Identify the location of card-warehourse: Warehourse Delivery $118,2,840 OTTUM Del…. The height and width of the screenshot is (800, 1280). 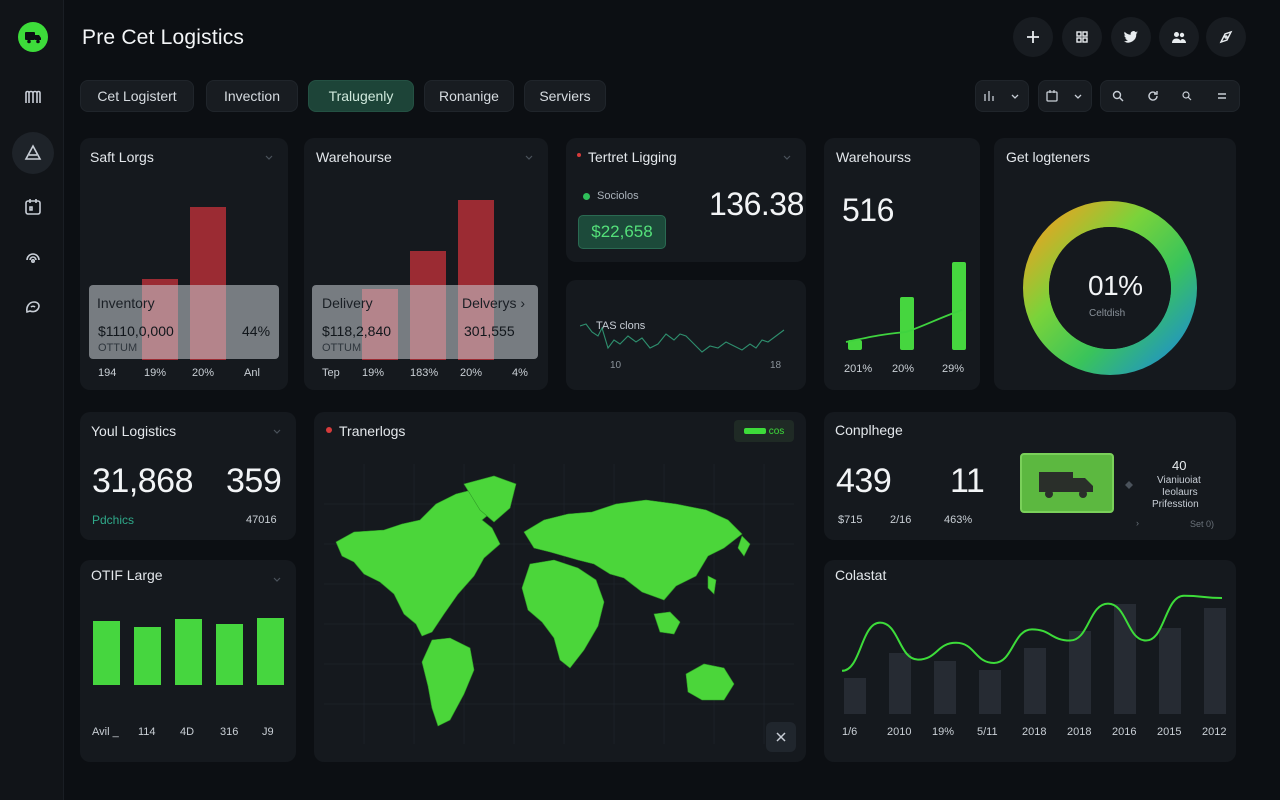
(426, 264).